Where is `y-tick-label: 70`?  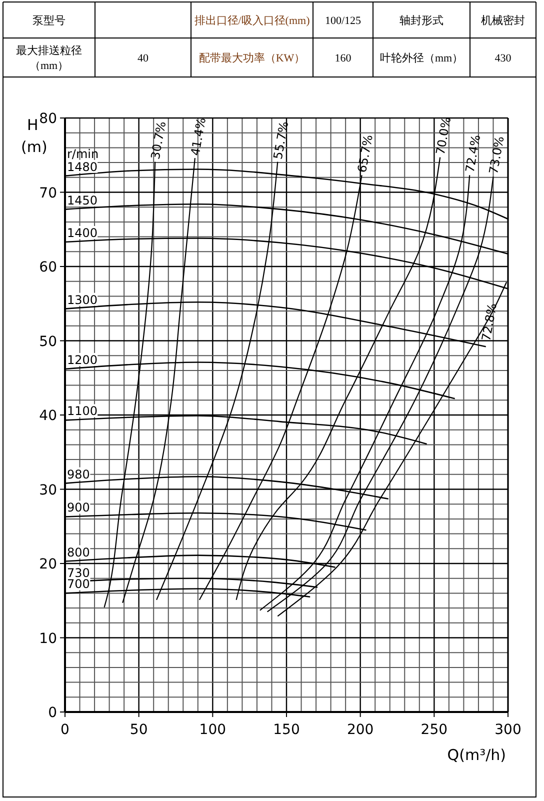 y-tick-label: 70 is located at coordinates (48, 193).